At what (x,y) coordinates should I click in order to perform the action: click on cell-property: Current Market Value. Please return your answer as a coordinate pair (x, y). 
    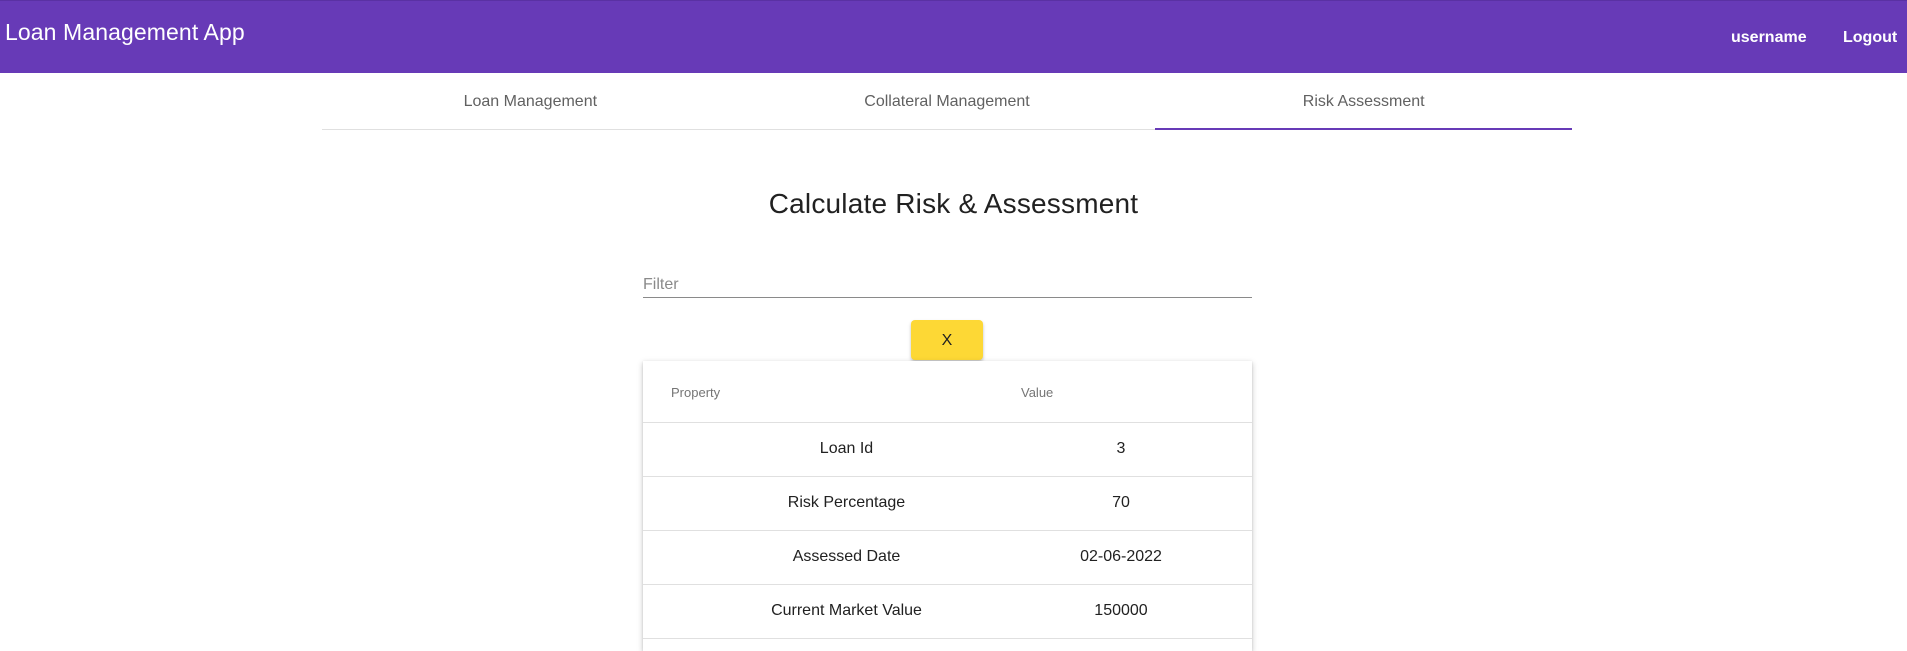
    Looking at the image, I should click on (846, 610).